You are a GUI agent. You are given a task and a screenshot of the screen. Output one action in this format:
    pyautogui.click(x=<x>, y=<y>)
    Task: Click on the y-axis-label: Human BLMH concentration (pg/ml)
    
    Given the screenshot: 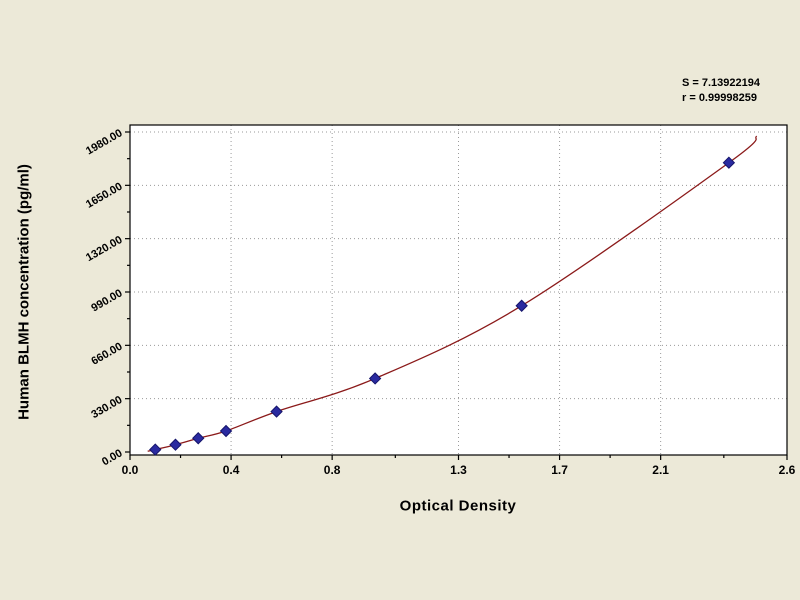 What is the action you would take?
    pyautogui.click(x=24, y=292)
    